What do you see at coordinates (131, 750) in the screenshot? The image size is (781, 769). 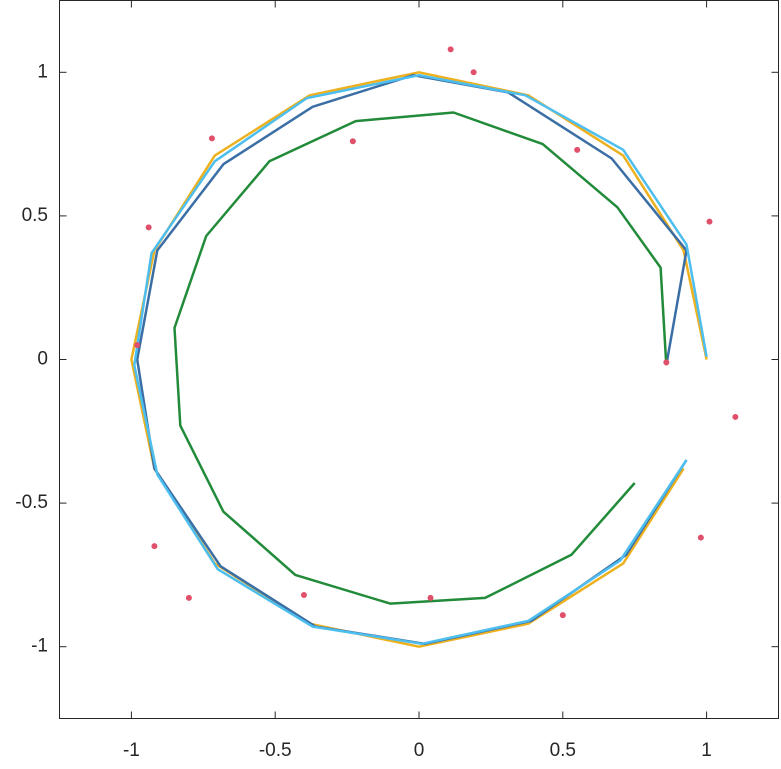 I see `x-tick-label: -1` at bounding box center [131, 750].